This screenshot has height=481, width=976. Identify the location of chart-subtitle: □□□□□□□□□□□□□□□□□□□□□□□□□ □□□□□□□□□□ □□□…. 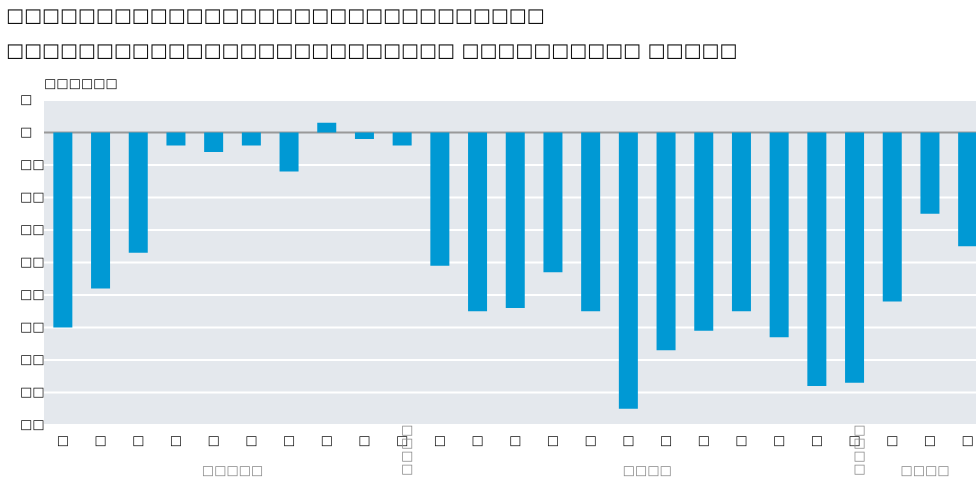
(371, 51).